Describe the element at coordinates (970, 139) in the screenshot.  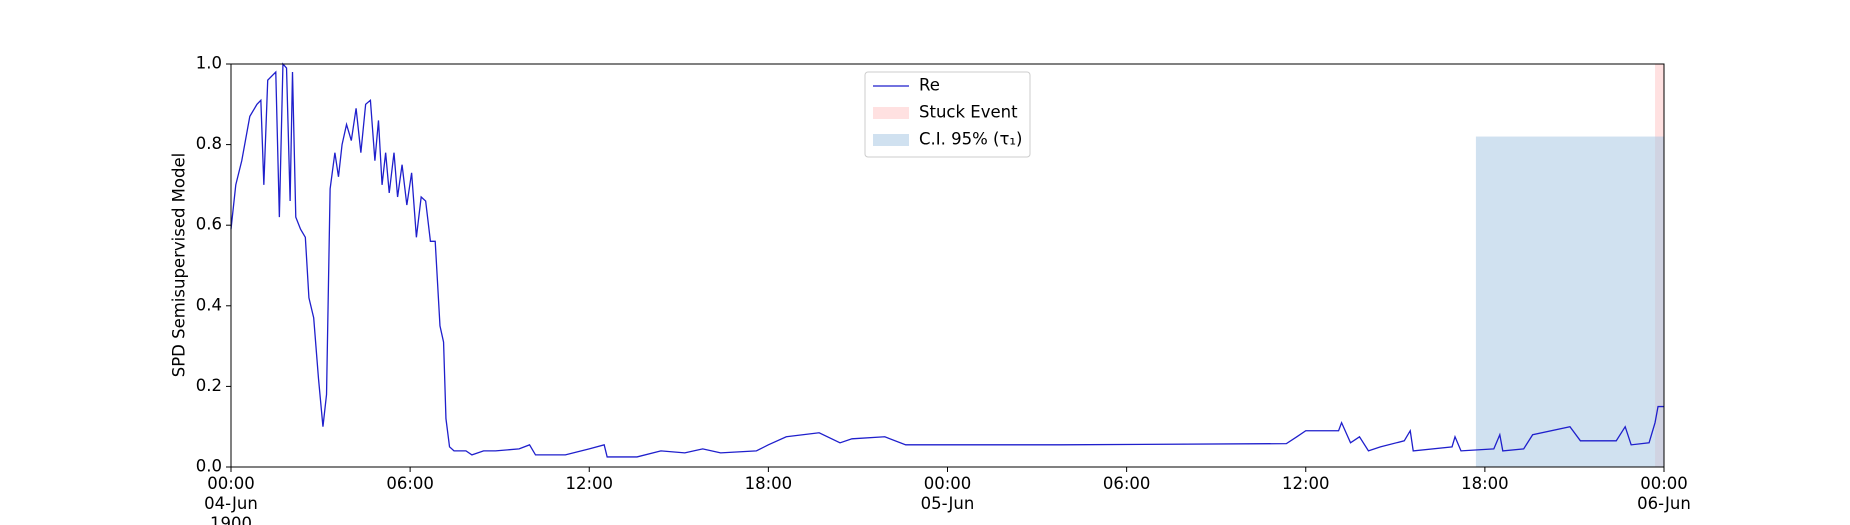
I see `legend-label: C.I. 95% (τ₁)` at that location.